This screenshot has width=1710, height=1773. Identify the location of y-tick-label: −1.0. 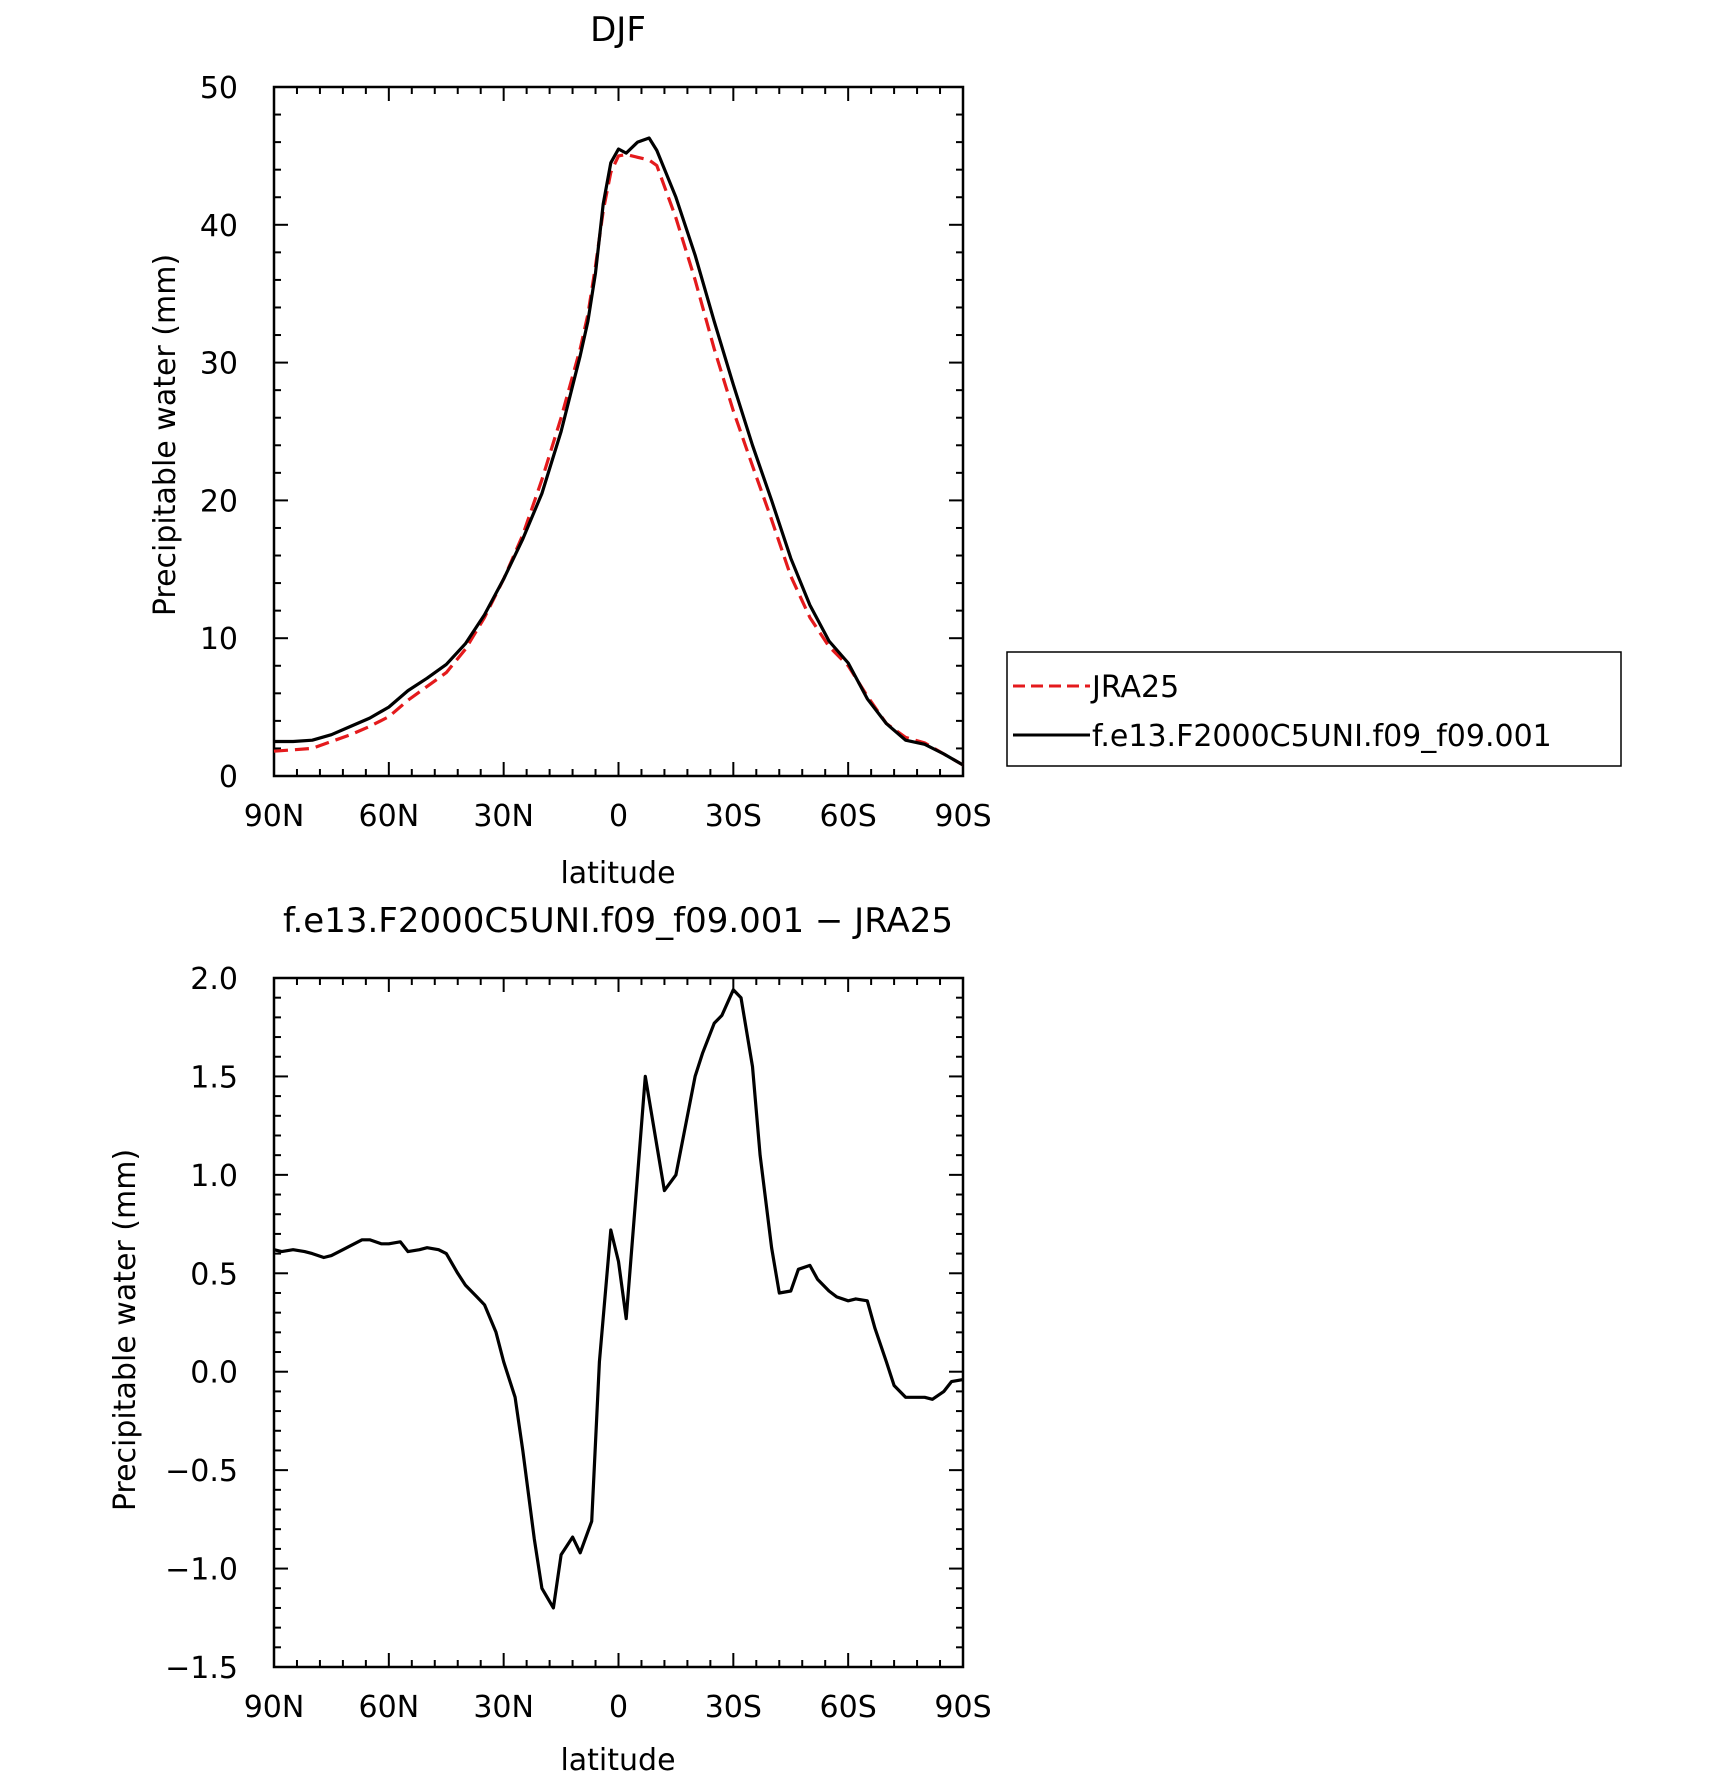
(201, 1570).